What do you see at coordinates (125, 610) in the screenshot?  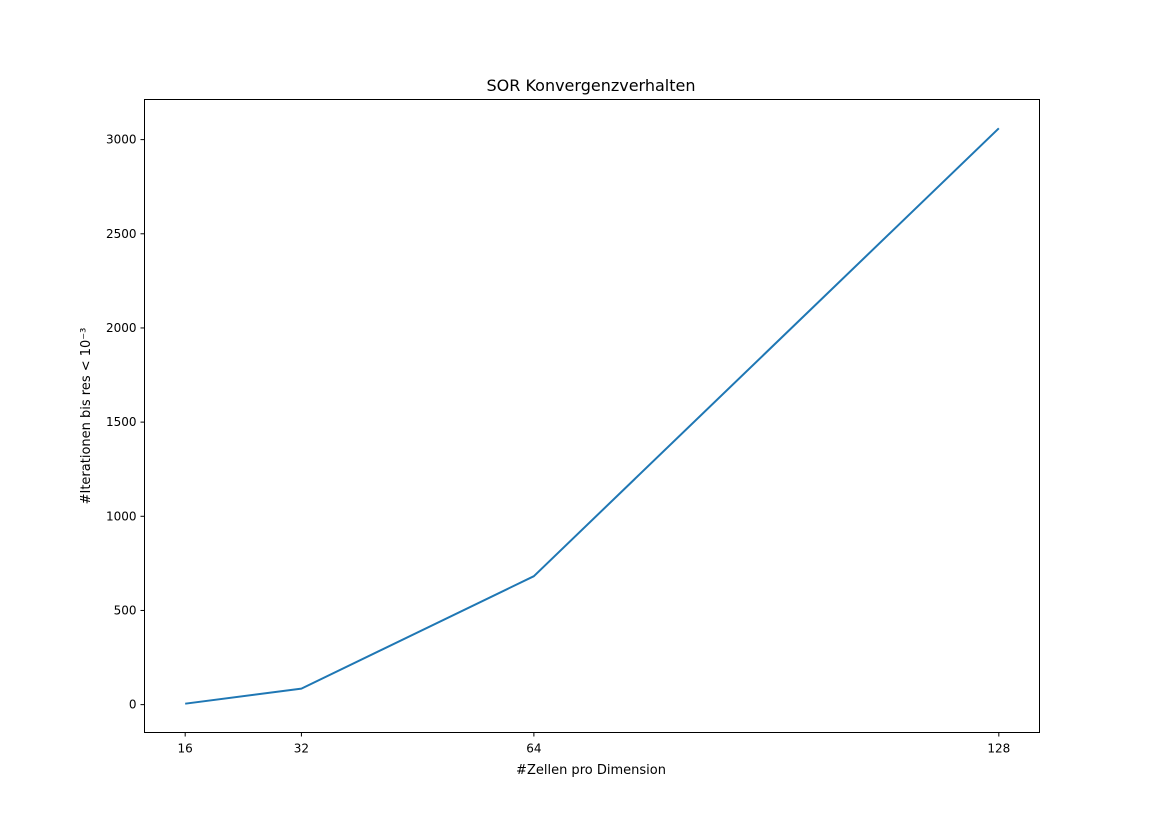 I see `y-tick-label: 500` at bounding box center [125, 610].